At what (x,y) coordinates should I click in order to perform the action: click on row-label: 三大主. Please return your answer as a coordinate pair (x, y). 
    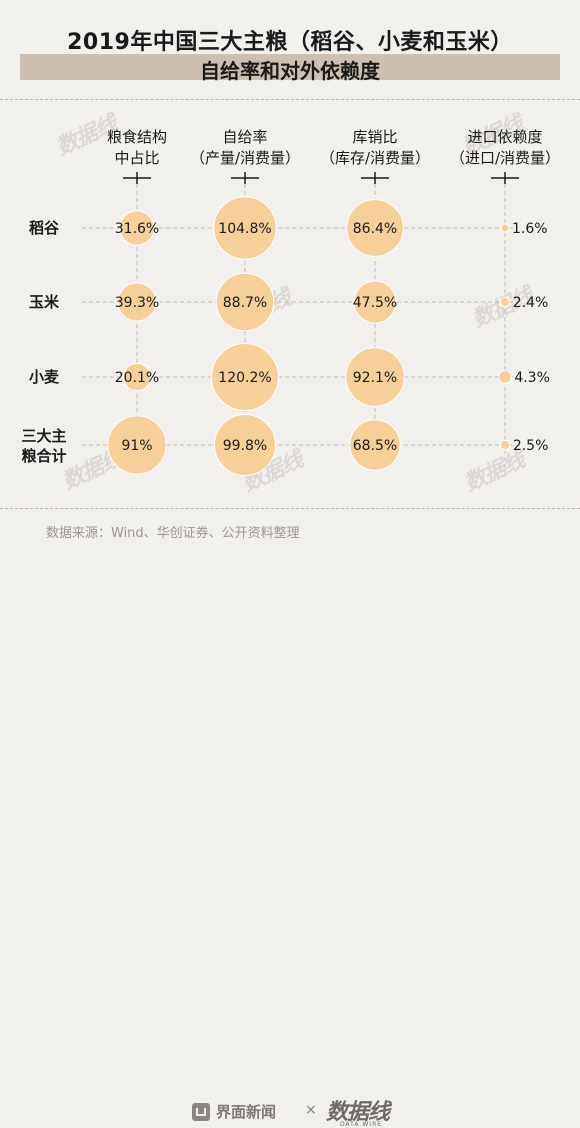
    Looking at the image, I should click on (43, 436).